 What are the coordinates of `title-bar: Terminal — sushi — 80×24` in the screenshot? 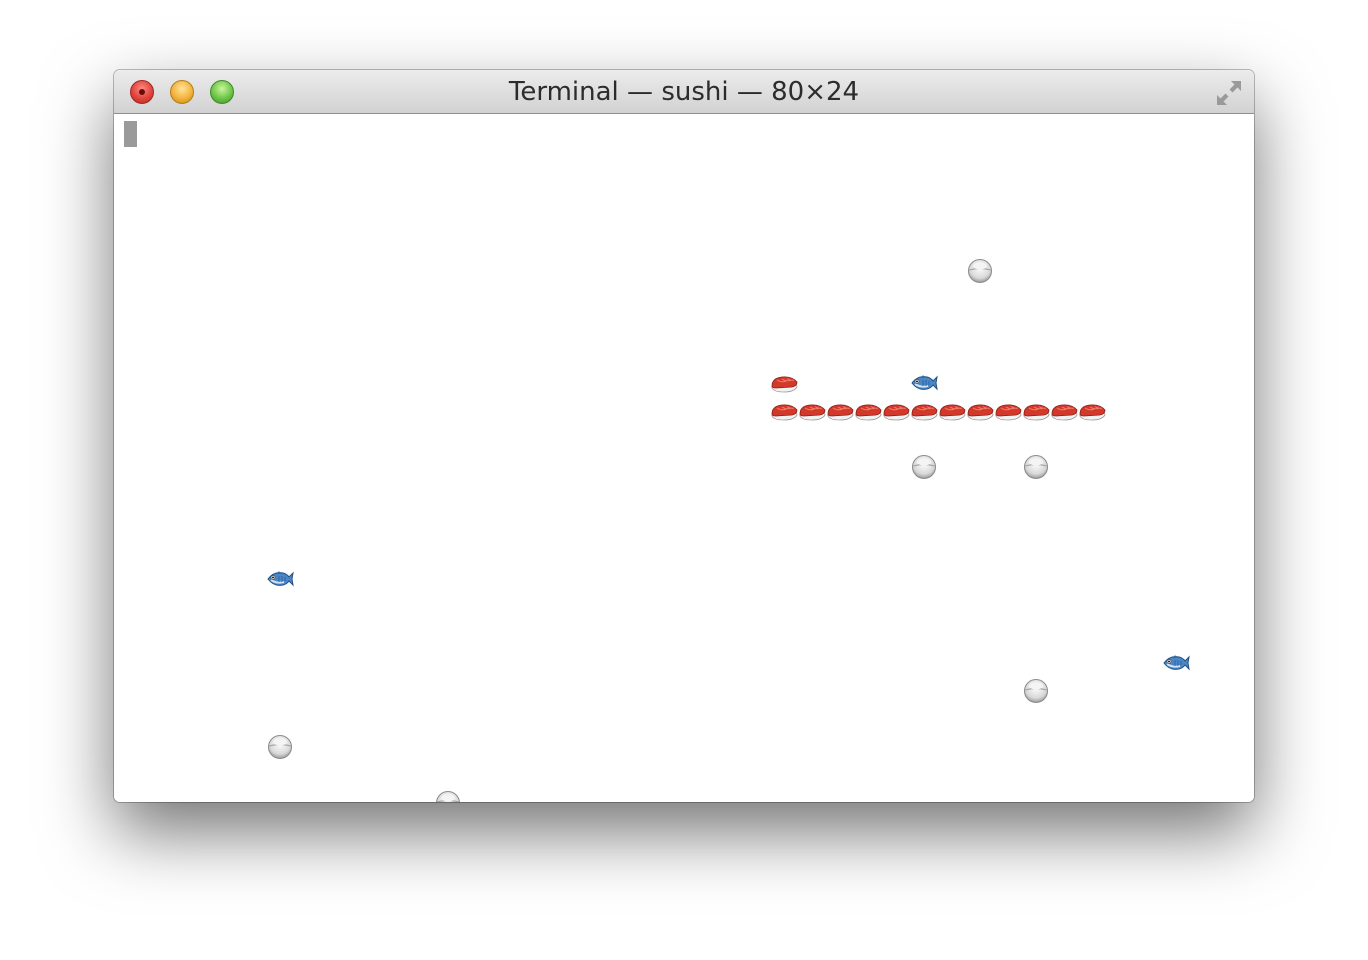 It's located at (684, 92).